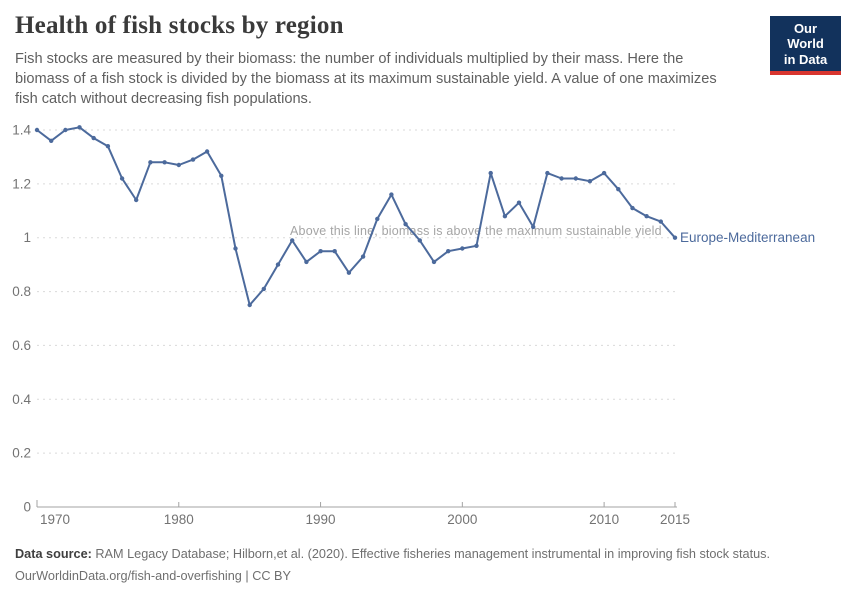 This screenshot has width=850, height=600. Describe the element at coordinates (27, 237) in the screenshot. I see `y-axis-tick-label: 1` at that location.